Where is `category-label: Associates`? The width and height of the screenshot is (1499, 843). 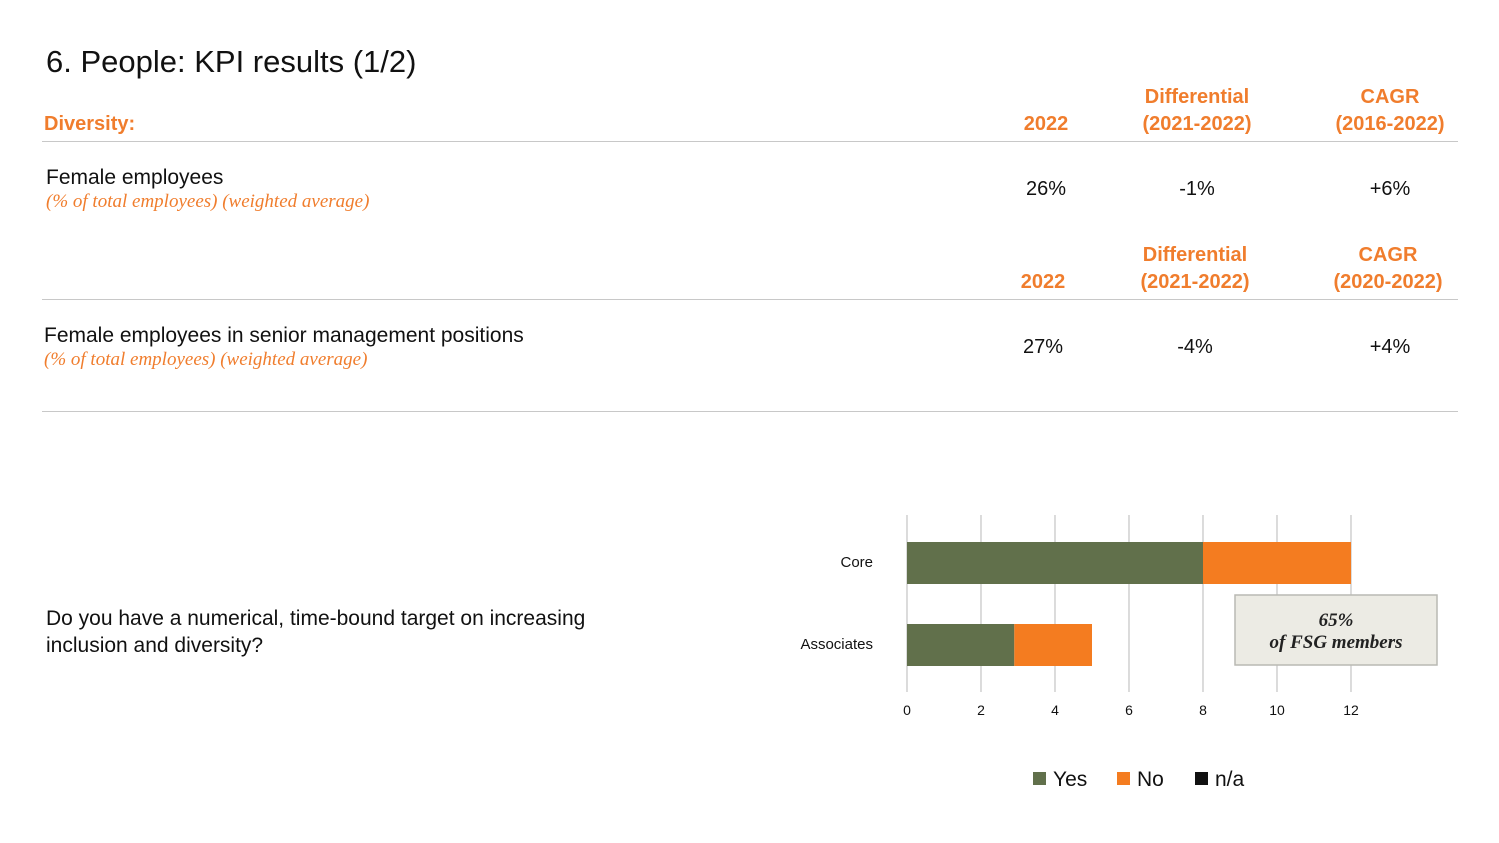 category-label: Associates is located at coordinates (836, 644).